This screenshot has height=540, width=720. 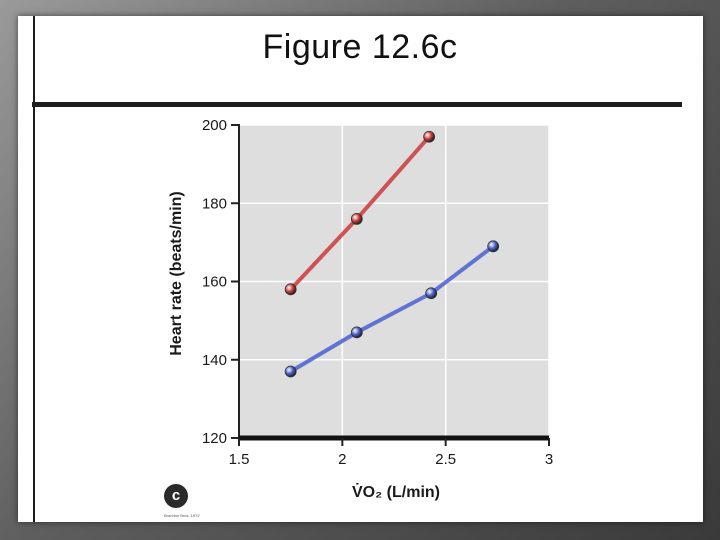 I want to click on y-axis-title: Heart rate (beats/min), so click(x=176, y=273).